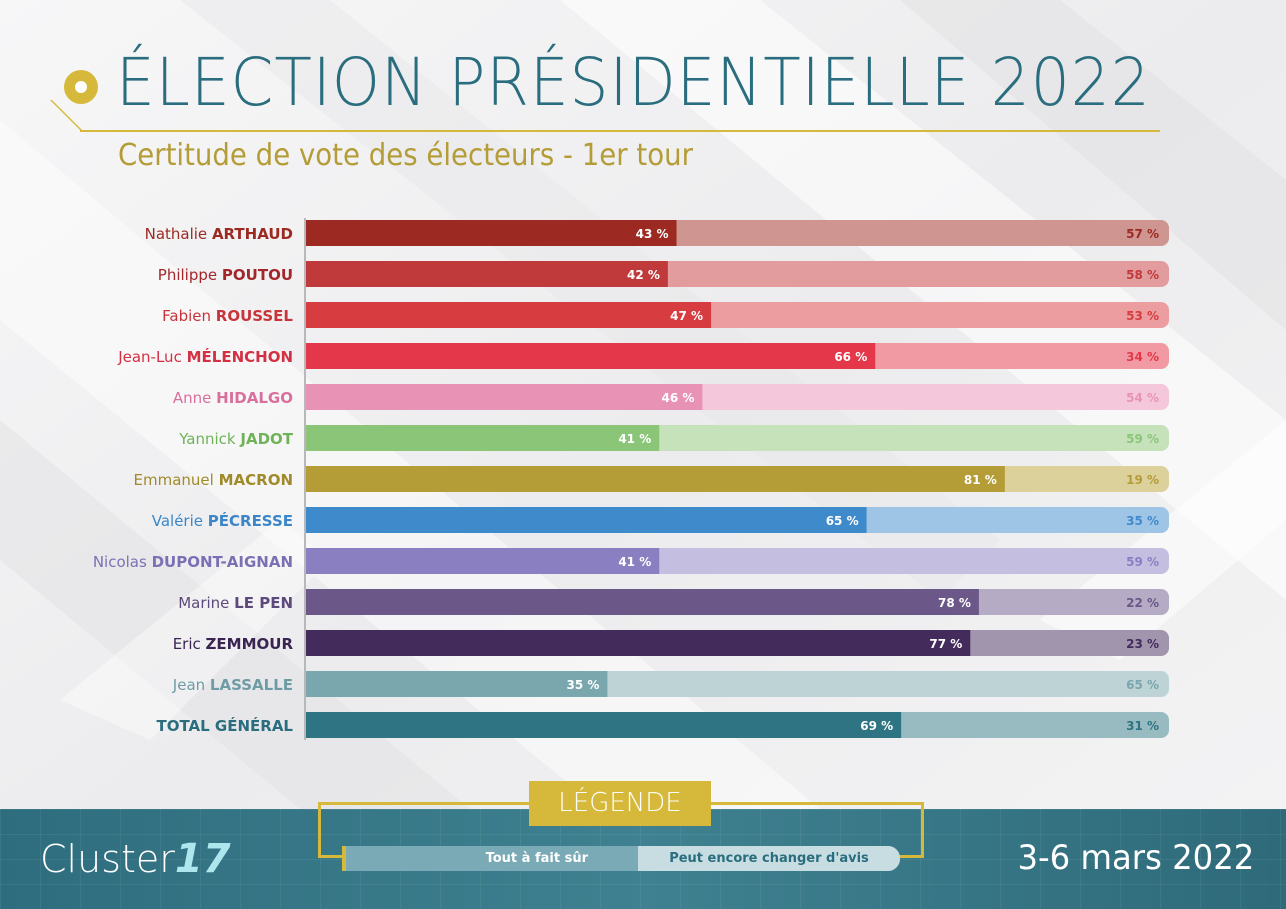  What do you see at coordinates (620, 116) in the screenshot?
I see `title-underline` at bounding box center [620, 116].